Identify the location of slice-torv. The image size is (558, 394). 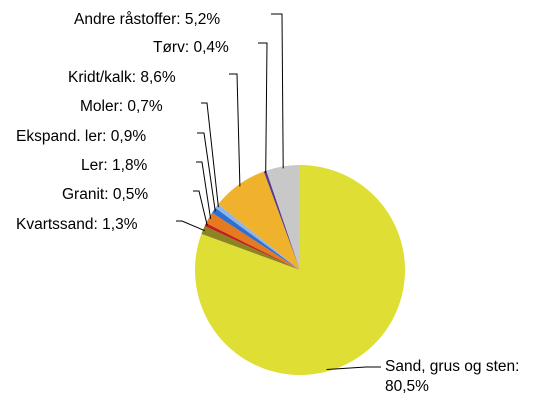
(281, 220).